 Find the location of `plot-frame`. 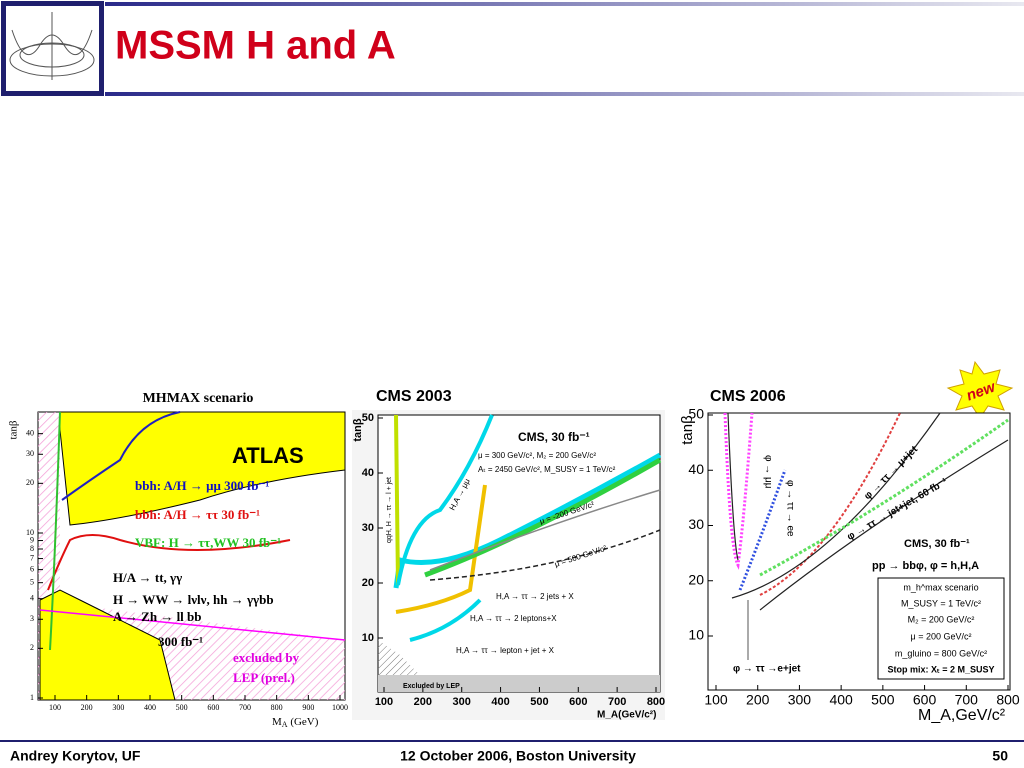

plot-frame is located at coordinates (519, 553).